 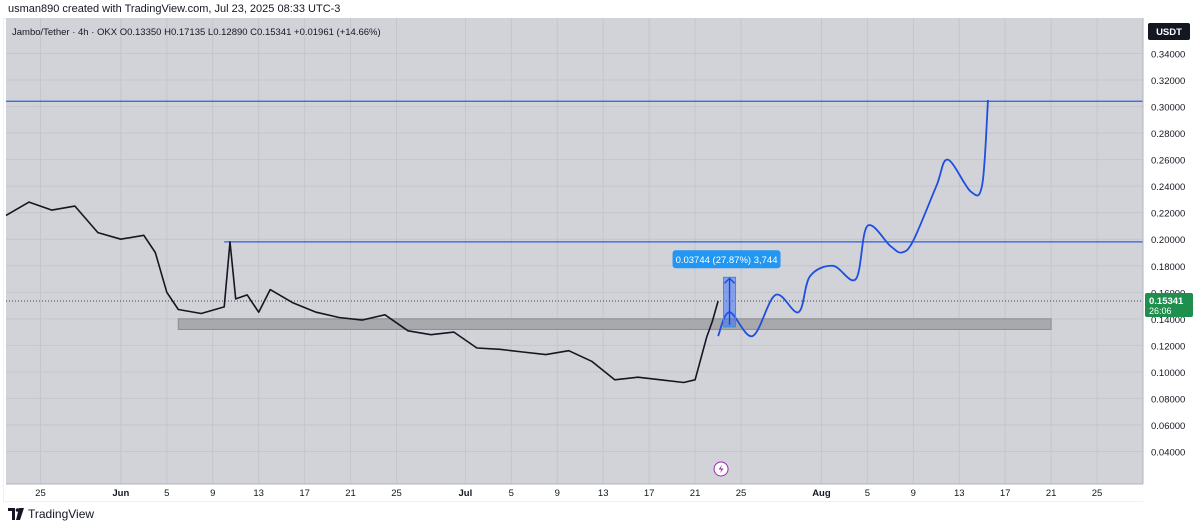 I want to click on measure-label-text: 0.03744 (27.87%) 3,744, so click(x=727, y=260).